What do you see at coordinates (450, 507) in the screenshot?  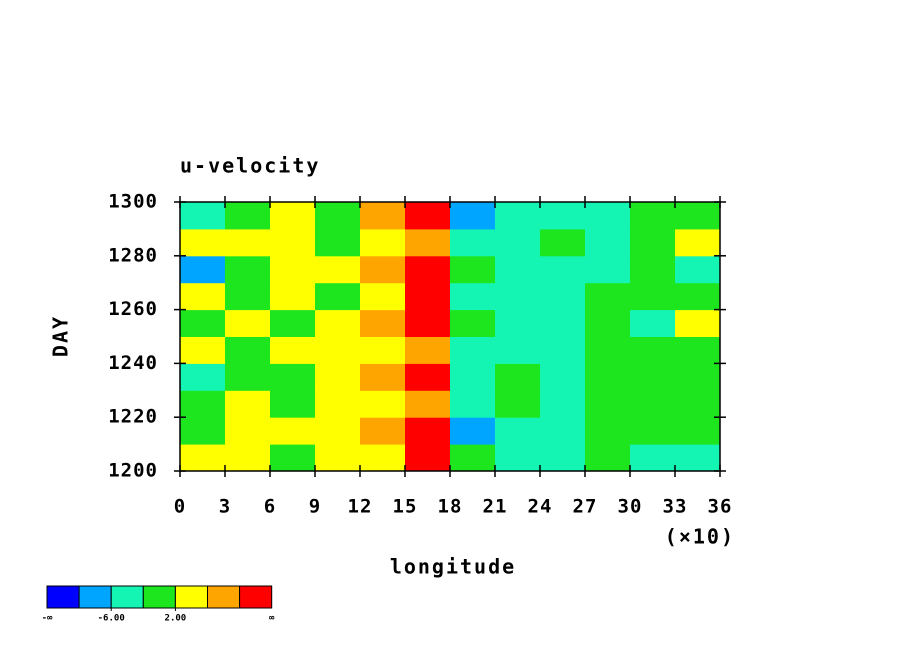 I see `x-tick-label: 18` at bounding box center [450, 507].